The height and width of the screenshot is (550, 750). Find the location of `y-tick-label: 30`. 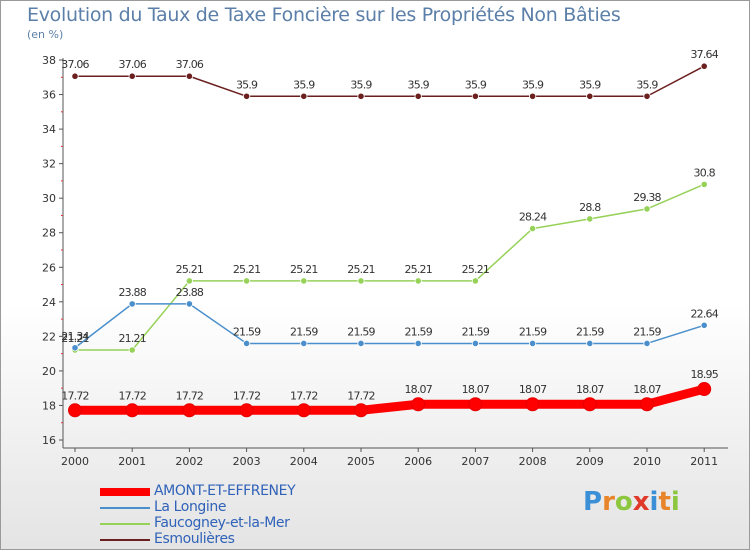

y-tick-label: 30 is located at coordinates (49, 198).